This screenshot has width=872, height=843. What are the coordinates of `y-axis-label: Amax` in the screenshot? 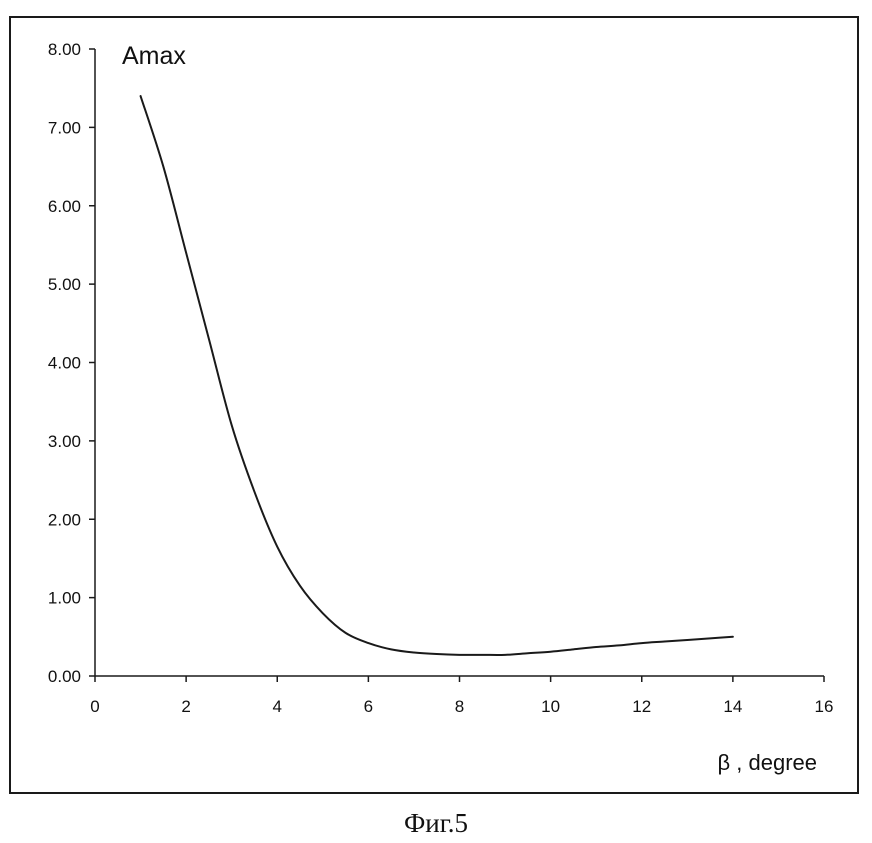 It's located at (154, 56).